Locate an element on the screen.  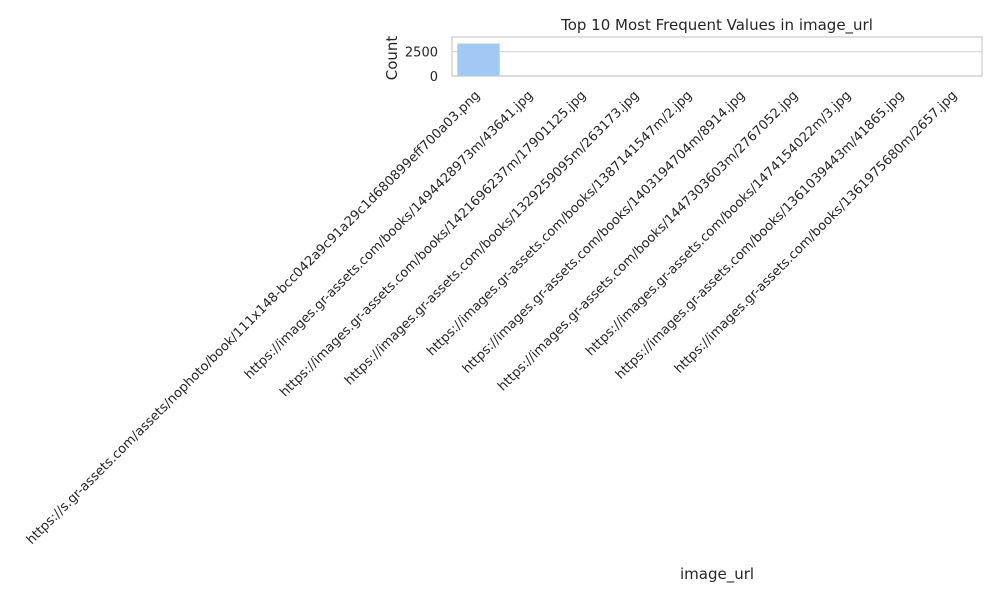
y-tick-label: 0 is located at coordinates (434, 77).